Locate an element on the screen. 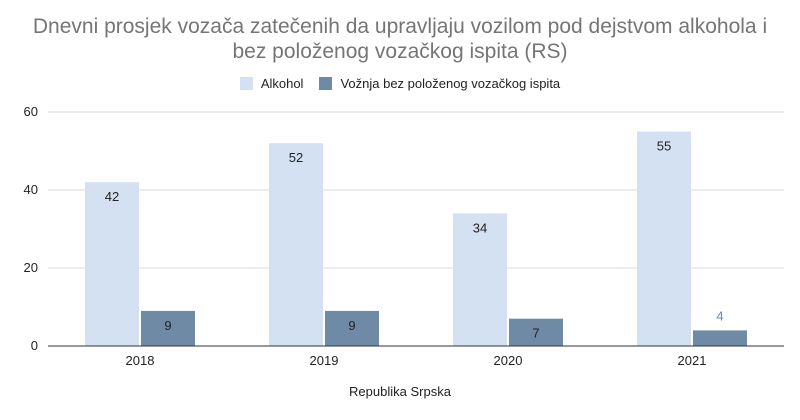  x-tick-label-2020: 2020 is located at coordinates (508, 360).